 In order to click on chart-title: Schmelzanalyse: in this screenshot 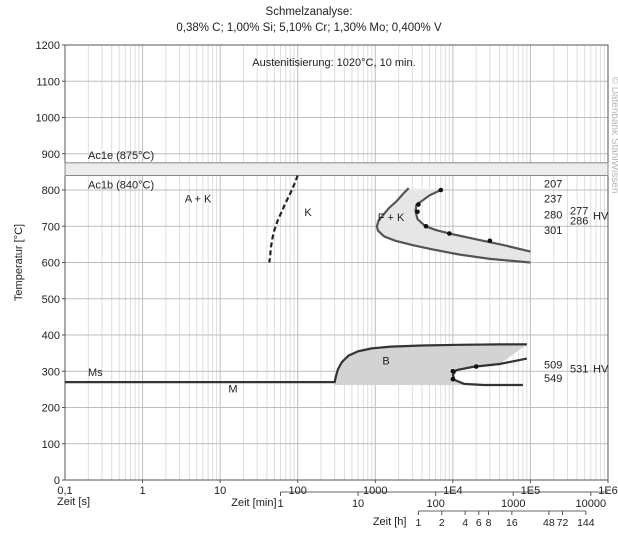, I will do `click(309, 12)`.